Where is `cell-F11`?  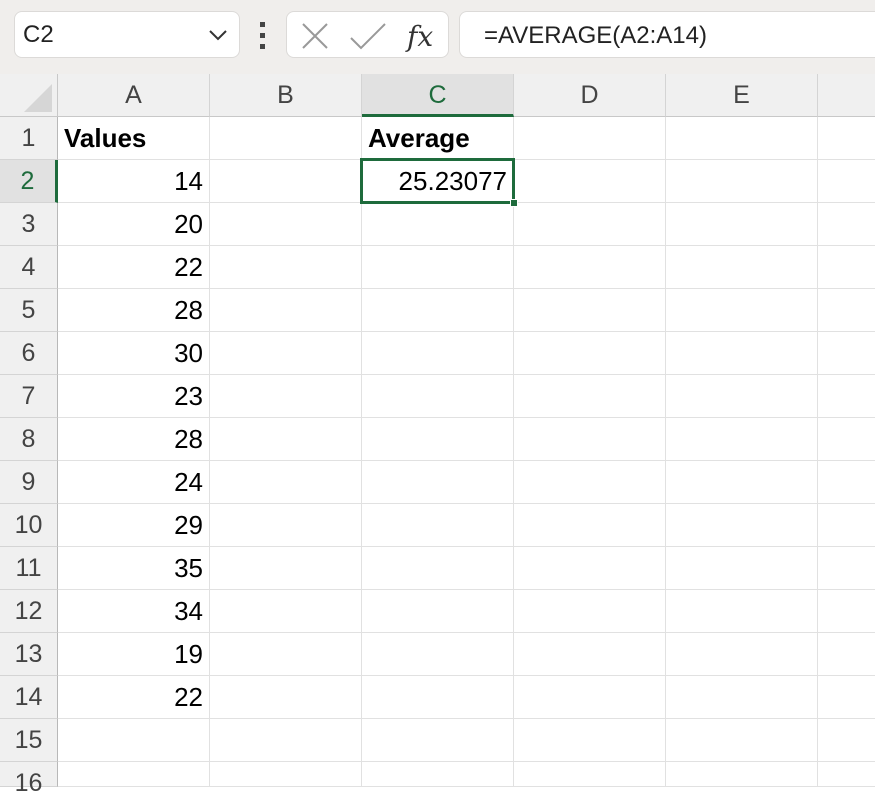 cell-F11 is located at coordinates (846, 568).